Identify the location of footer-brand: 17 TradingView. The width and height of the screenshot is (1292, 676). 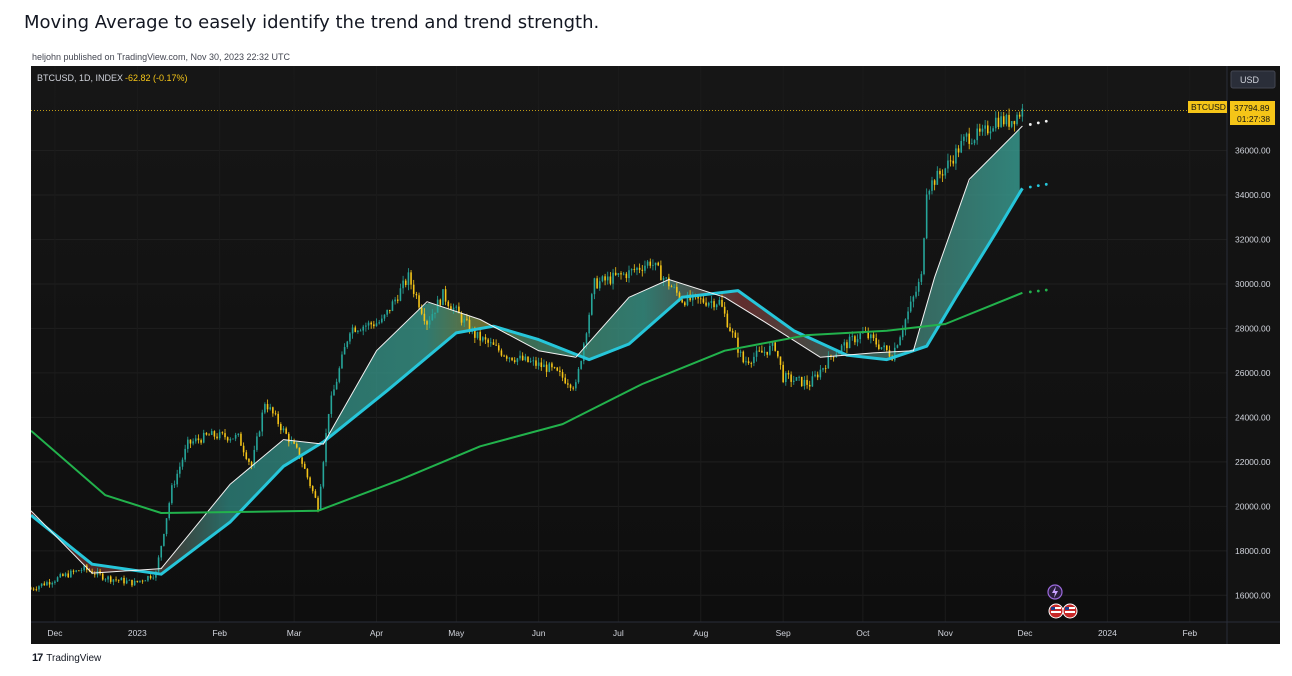
(66, 658).